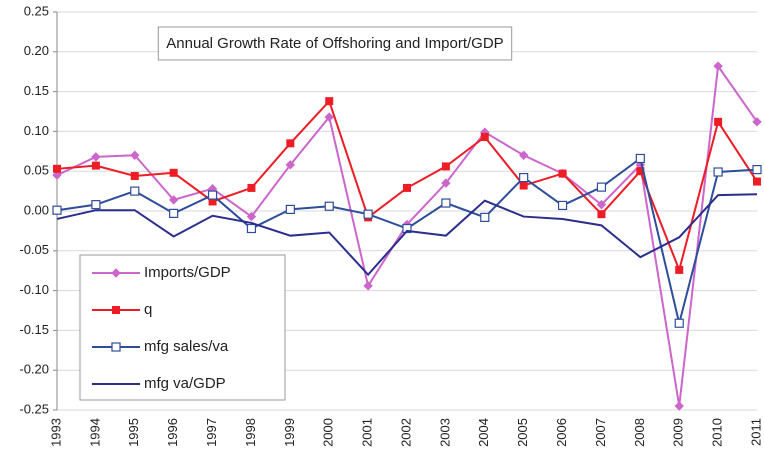 Image resolution: width=764 pixels, height=462 pixels. What do you see at coordinates (185, 383) in the screenshot?
I see `legend-label: mfg va/GDP` at bounding box center [185, 383].